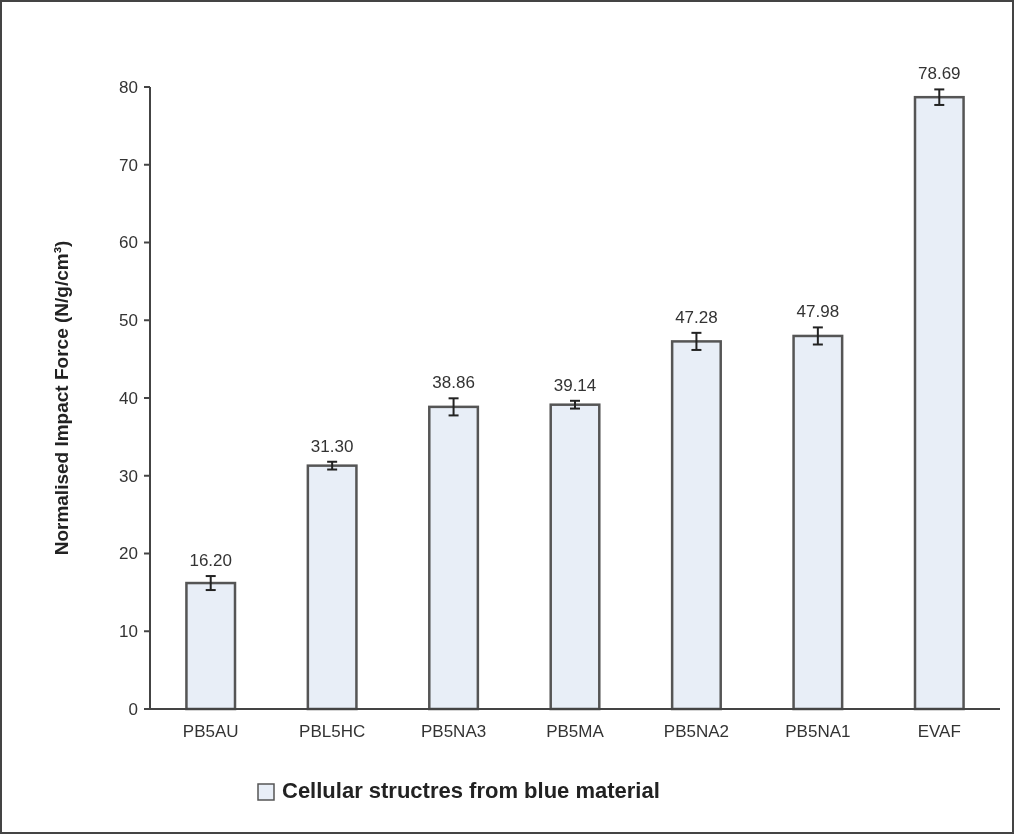 The height and width of the screenshot is (834, 1014). I want to click on y-axis-title: Normalised Impact Force (N/g/cm³), so click(61, 398).